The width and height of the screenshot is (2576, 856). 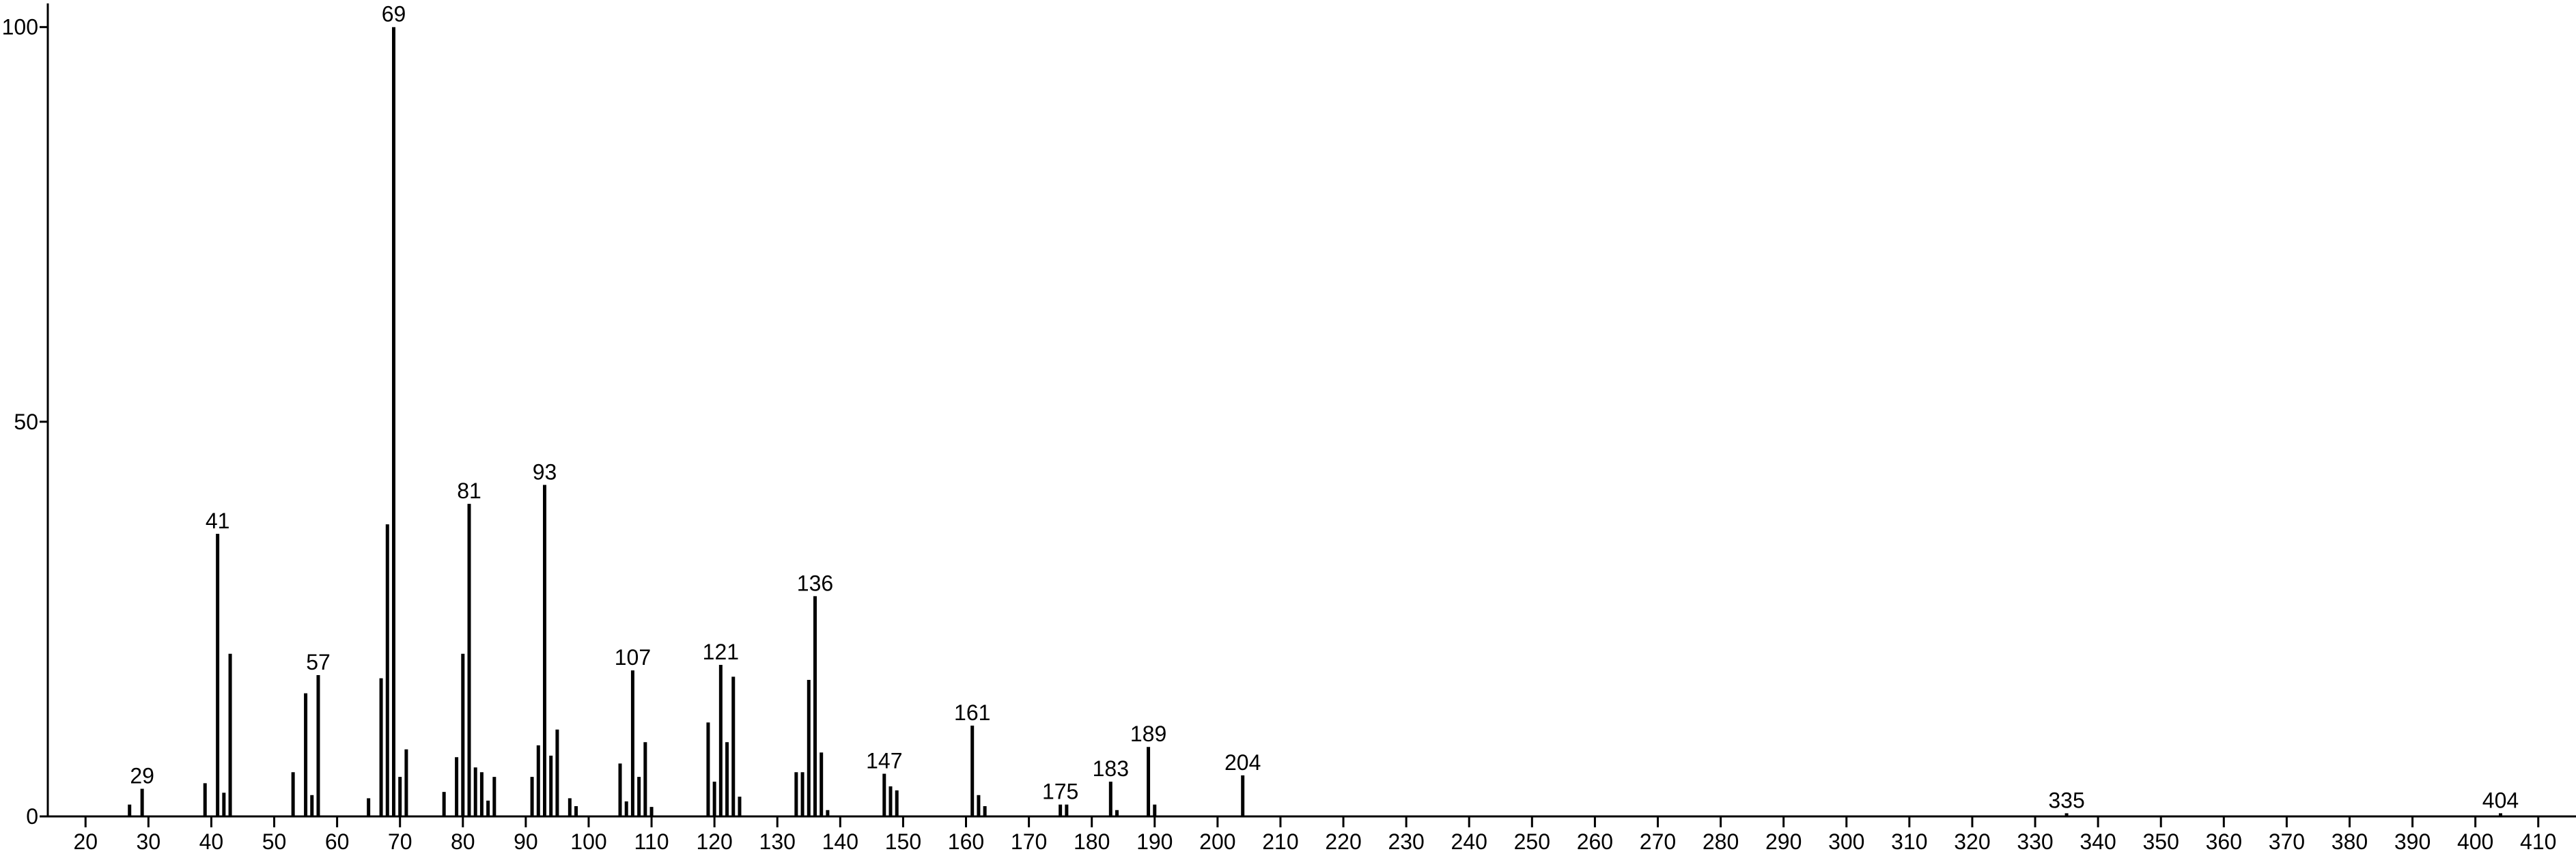 What do you see at coordinates (1154, 841) in the screenshot?
I see `x-tick-label: 190` at bounding box center [1154, 841].